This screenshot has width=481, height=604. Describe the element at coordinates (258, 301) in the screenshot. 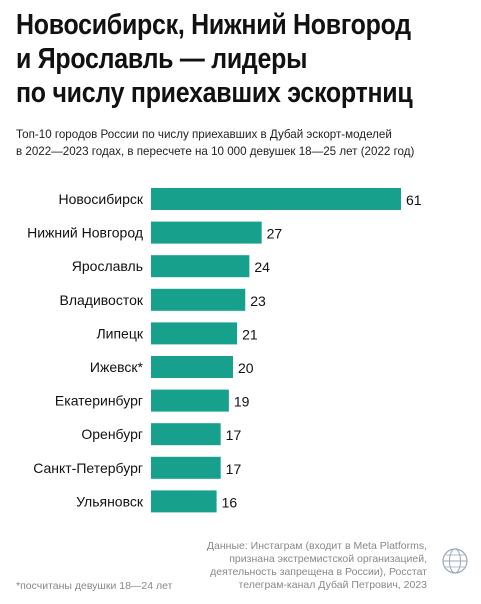

I see `value-label: 23` at that location.